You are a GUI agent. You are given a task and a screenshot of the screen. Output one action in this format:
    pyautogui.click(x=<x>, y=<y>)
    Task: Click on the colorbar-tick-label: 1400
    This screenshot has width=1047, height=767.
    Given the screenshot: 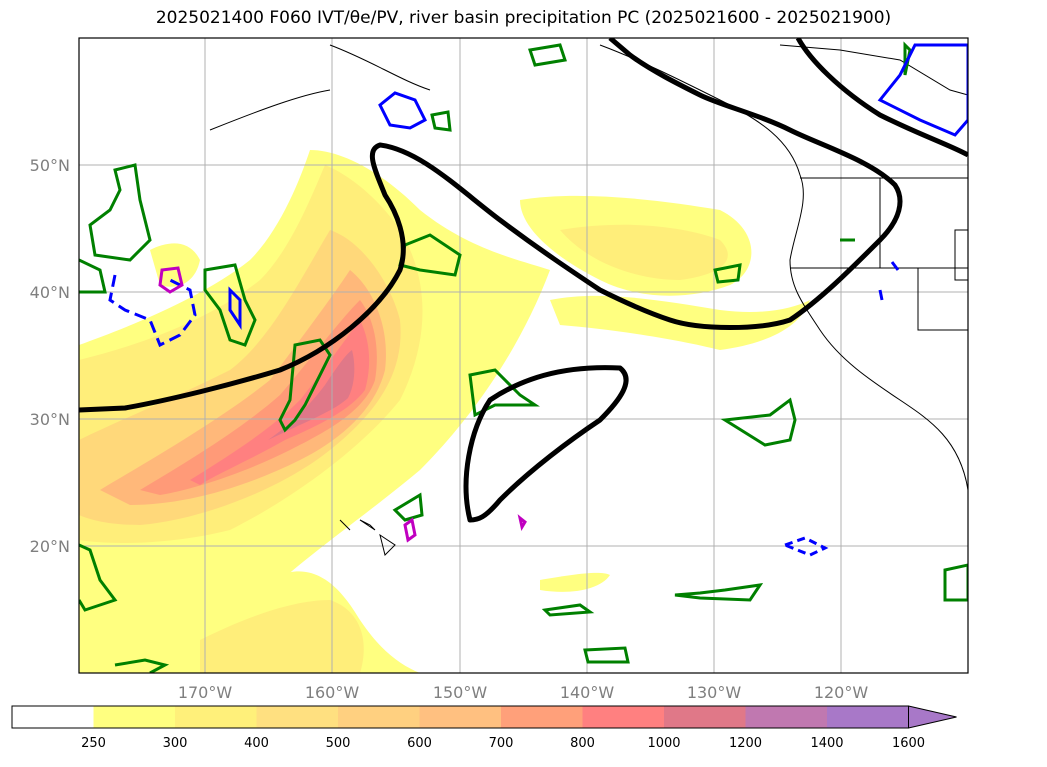 What is the action you would take?
    pyautogui.click(x=826, y=743)
    